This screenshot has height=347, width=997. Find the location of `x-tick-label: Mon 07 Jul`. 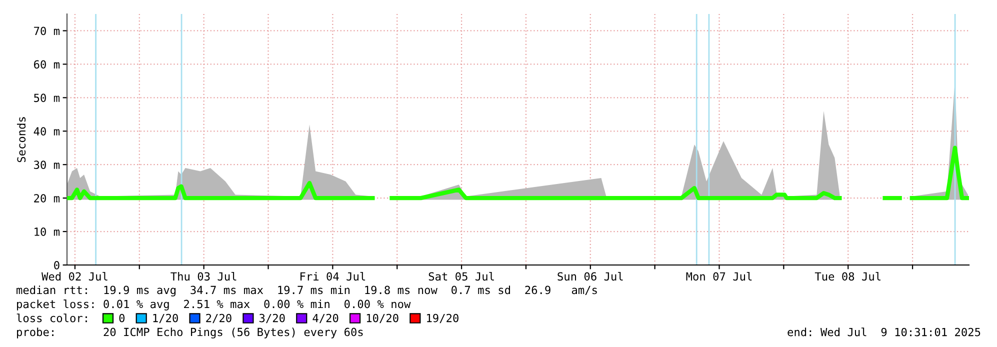

x-tick-label: Mon 07 Jul is located at coordinates (719, 276).